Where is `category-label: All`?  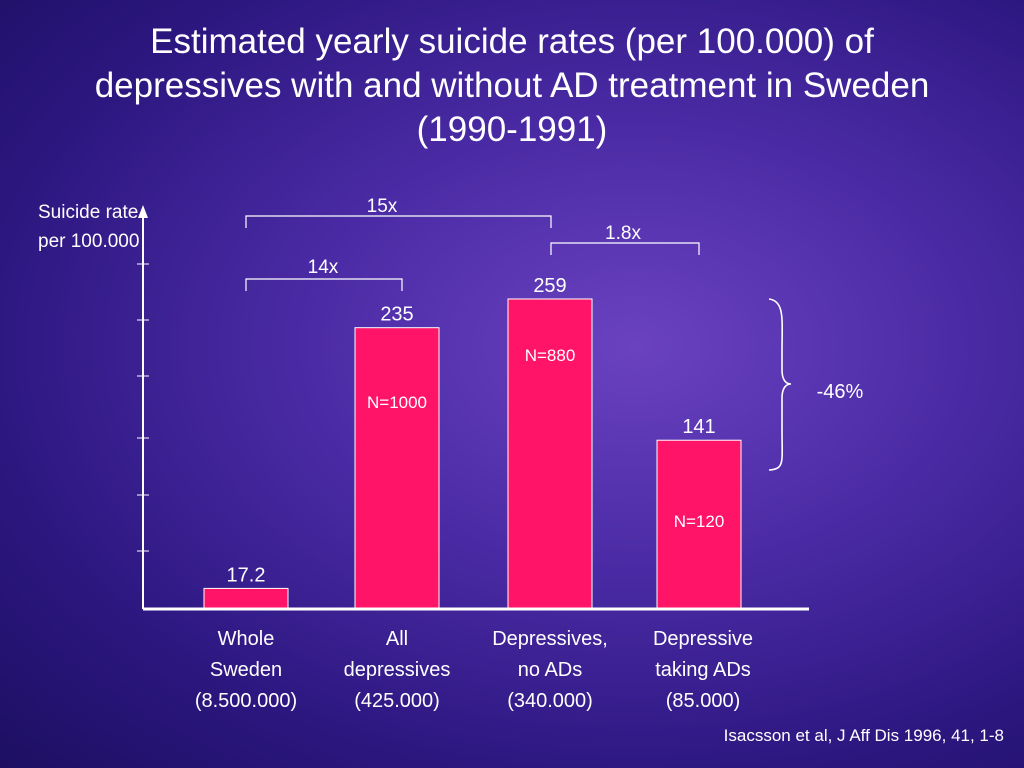 category-label: All is located at coordinates (397, 639).